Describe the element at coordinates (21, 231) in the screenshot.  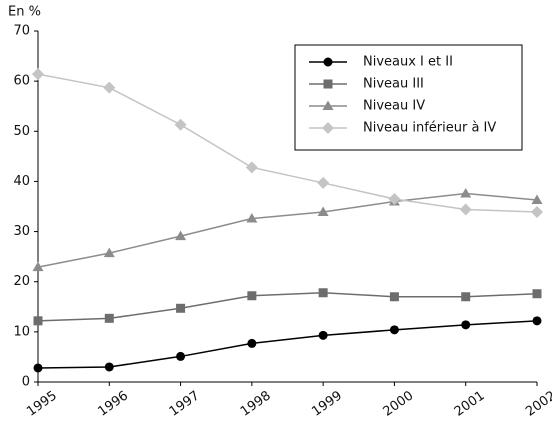
I see `y-tick-label: 30` at that location.